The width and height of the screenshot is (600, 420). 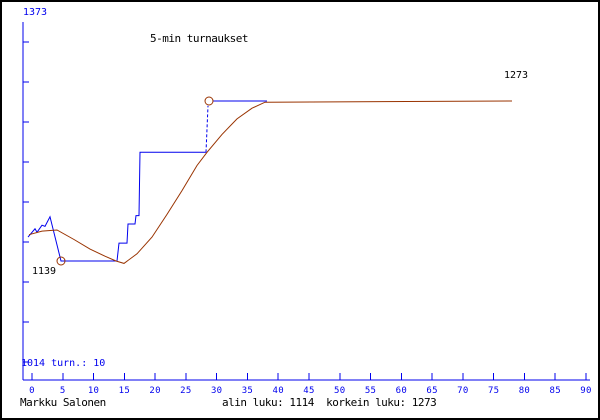 I want to click on min-rating-label: 1139, so click(x=44, y=271).